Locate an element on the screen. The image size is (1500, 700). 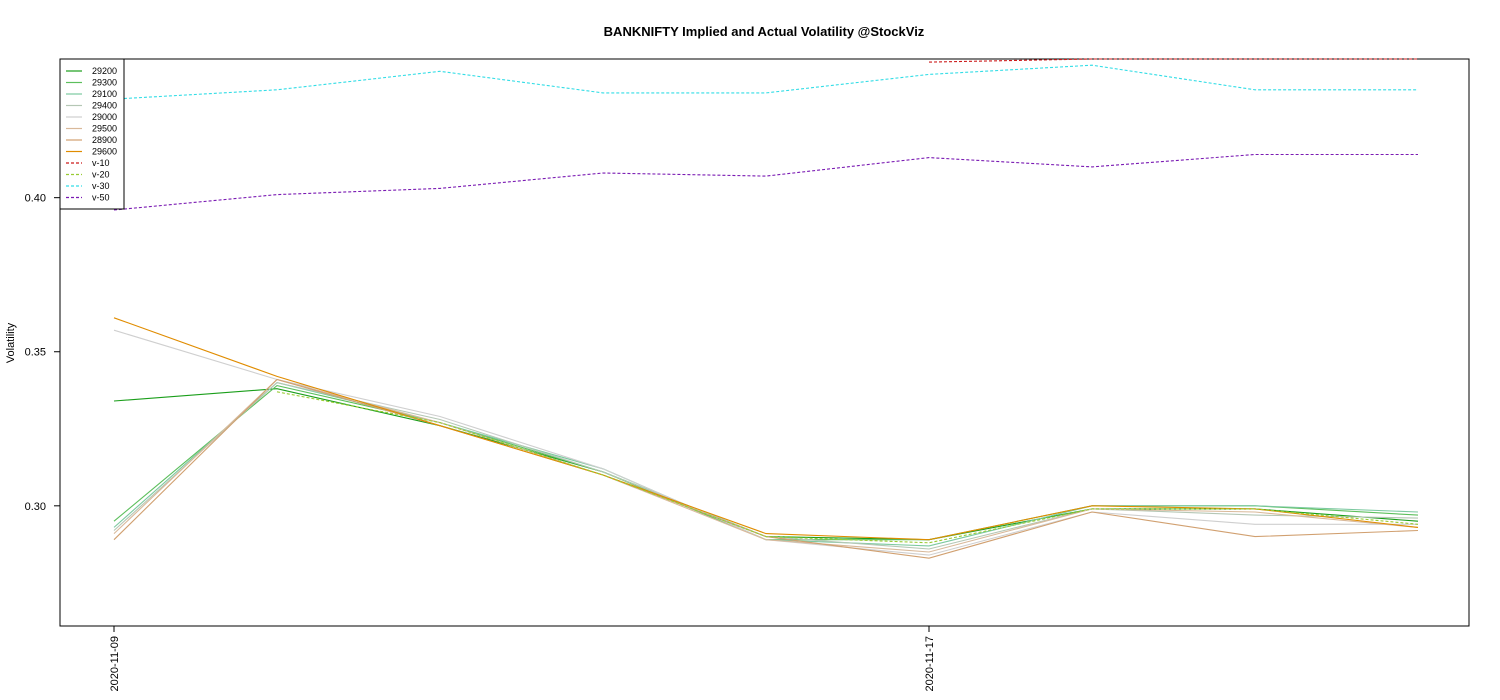
legend-label: 29100 is located at coordinates (104, 94).